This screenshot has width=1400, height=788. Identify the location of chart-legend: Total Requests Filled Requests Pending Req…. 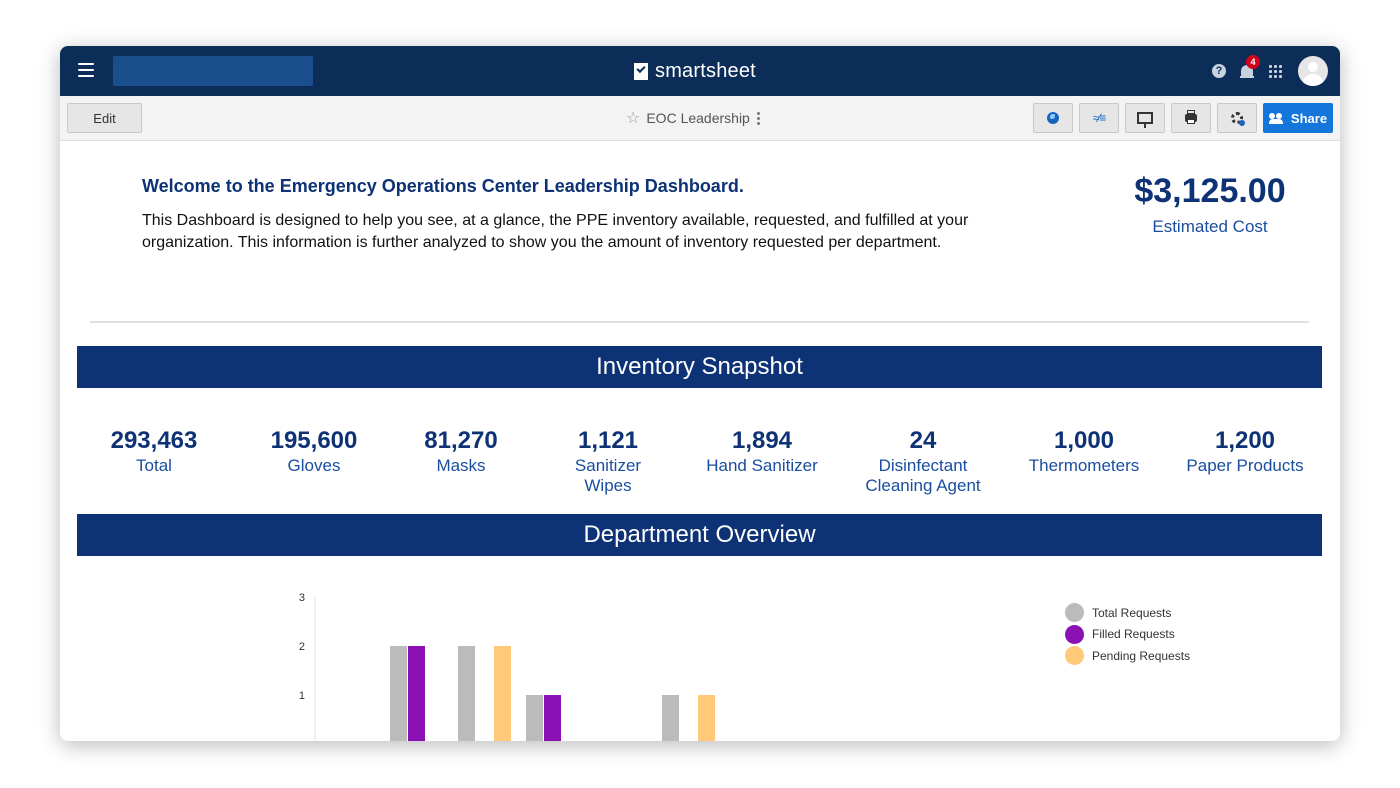
(1127, 634).